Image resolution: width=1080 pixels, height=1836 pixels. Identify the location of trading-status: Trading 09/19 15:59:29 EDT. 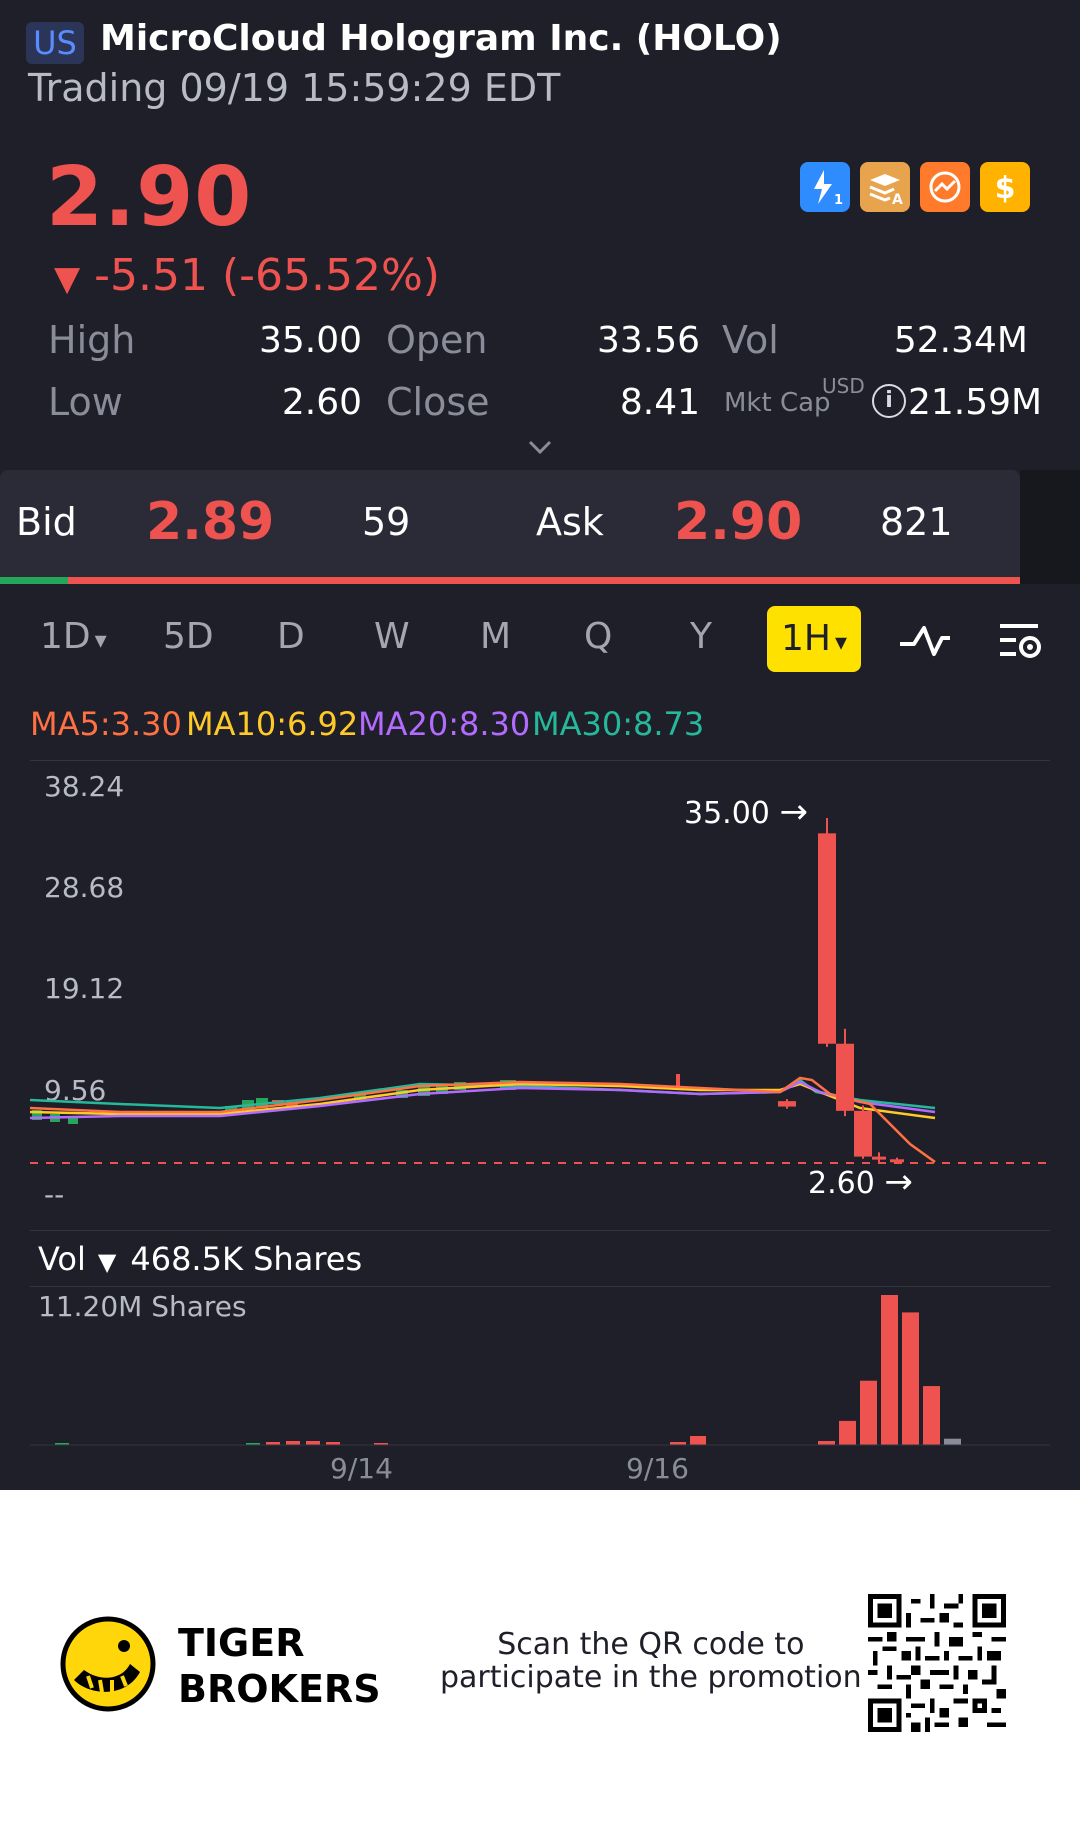
(294, 88).